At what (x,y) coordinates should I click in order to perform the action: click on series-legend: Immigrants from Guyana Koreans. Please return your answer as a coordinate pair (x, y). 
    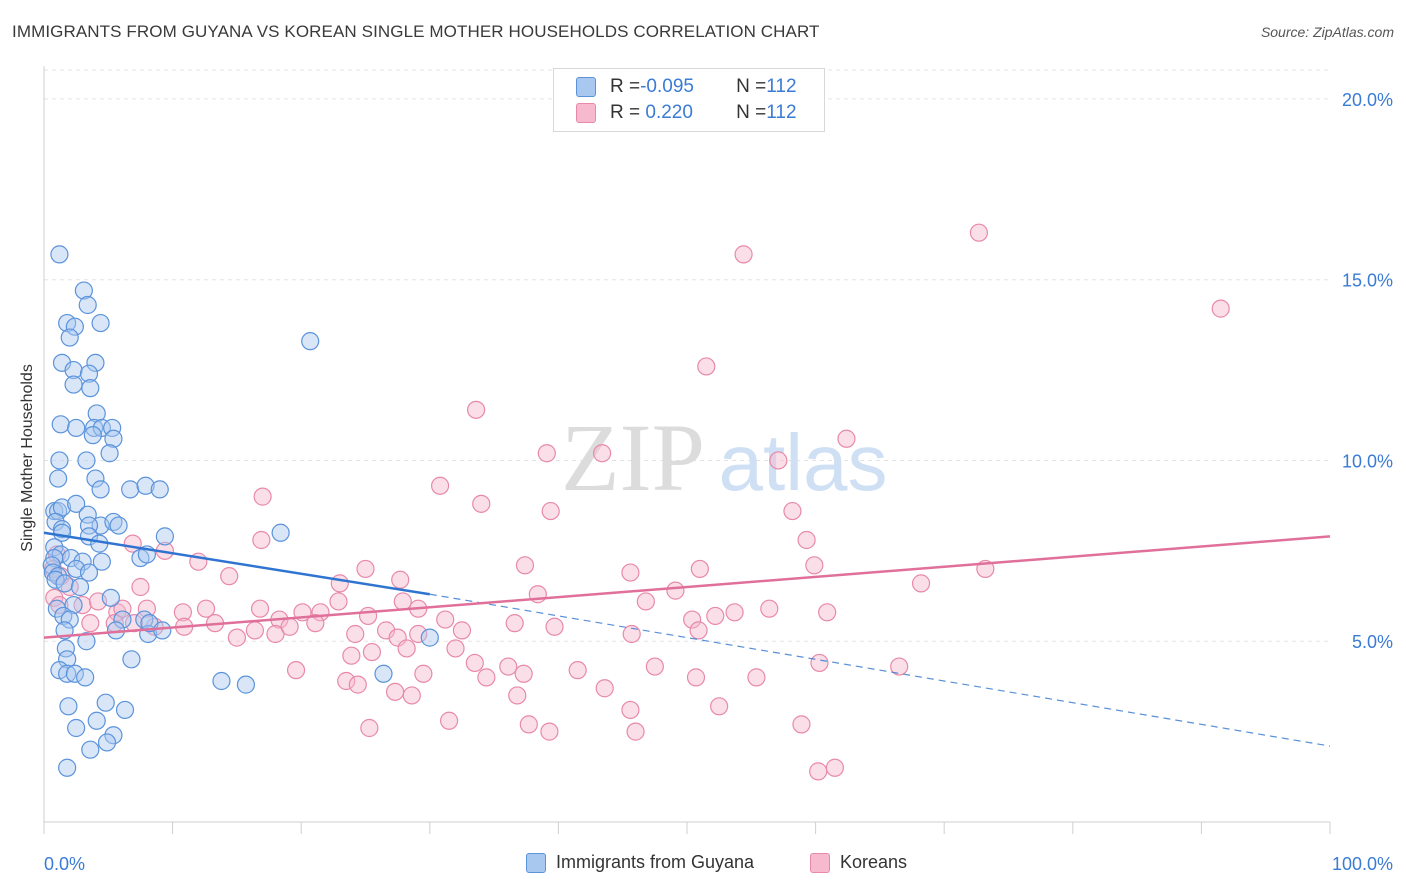
    Looking at the image, I should click on (703, 864).